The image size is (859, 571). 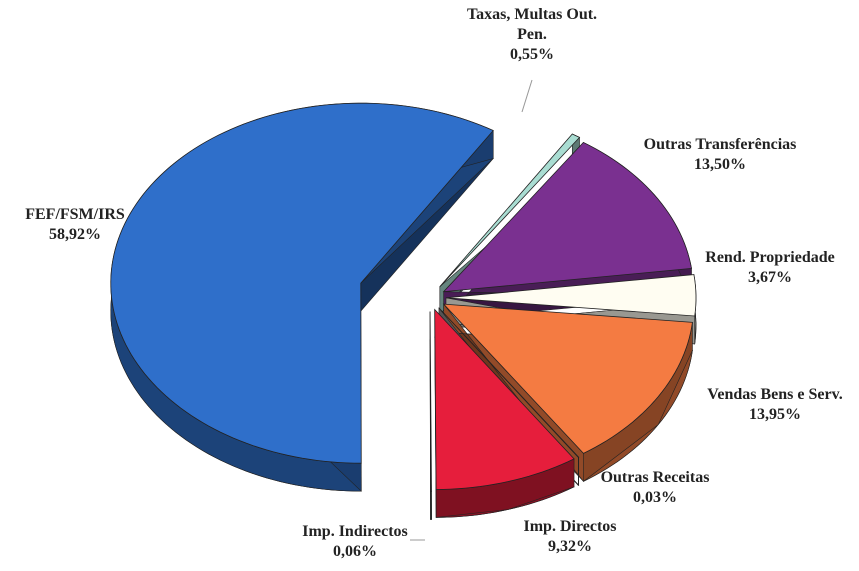 What do you see at coordinates (719, 164) in the screenshot?
I see `value-label: 13,50%` at bounding box center [719, 164].